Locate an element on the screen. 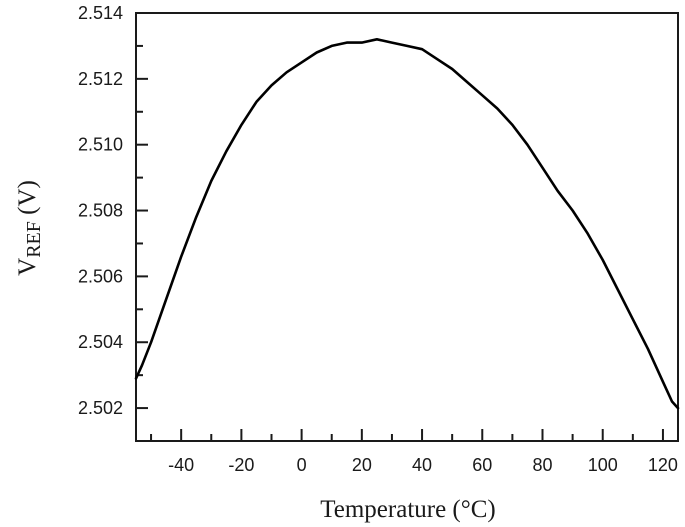  y-tick-label: 2.508 is located at coordinates (100, 211).